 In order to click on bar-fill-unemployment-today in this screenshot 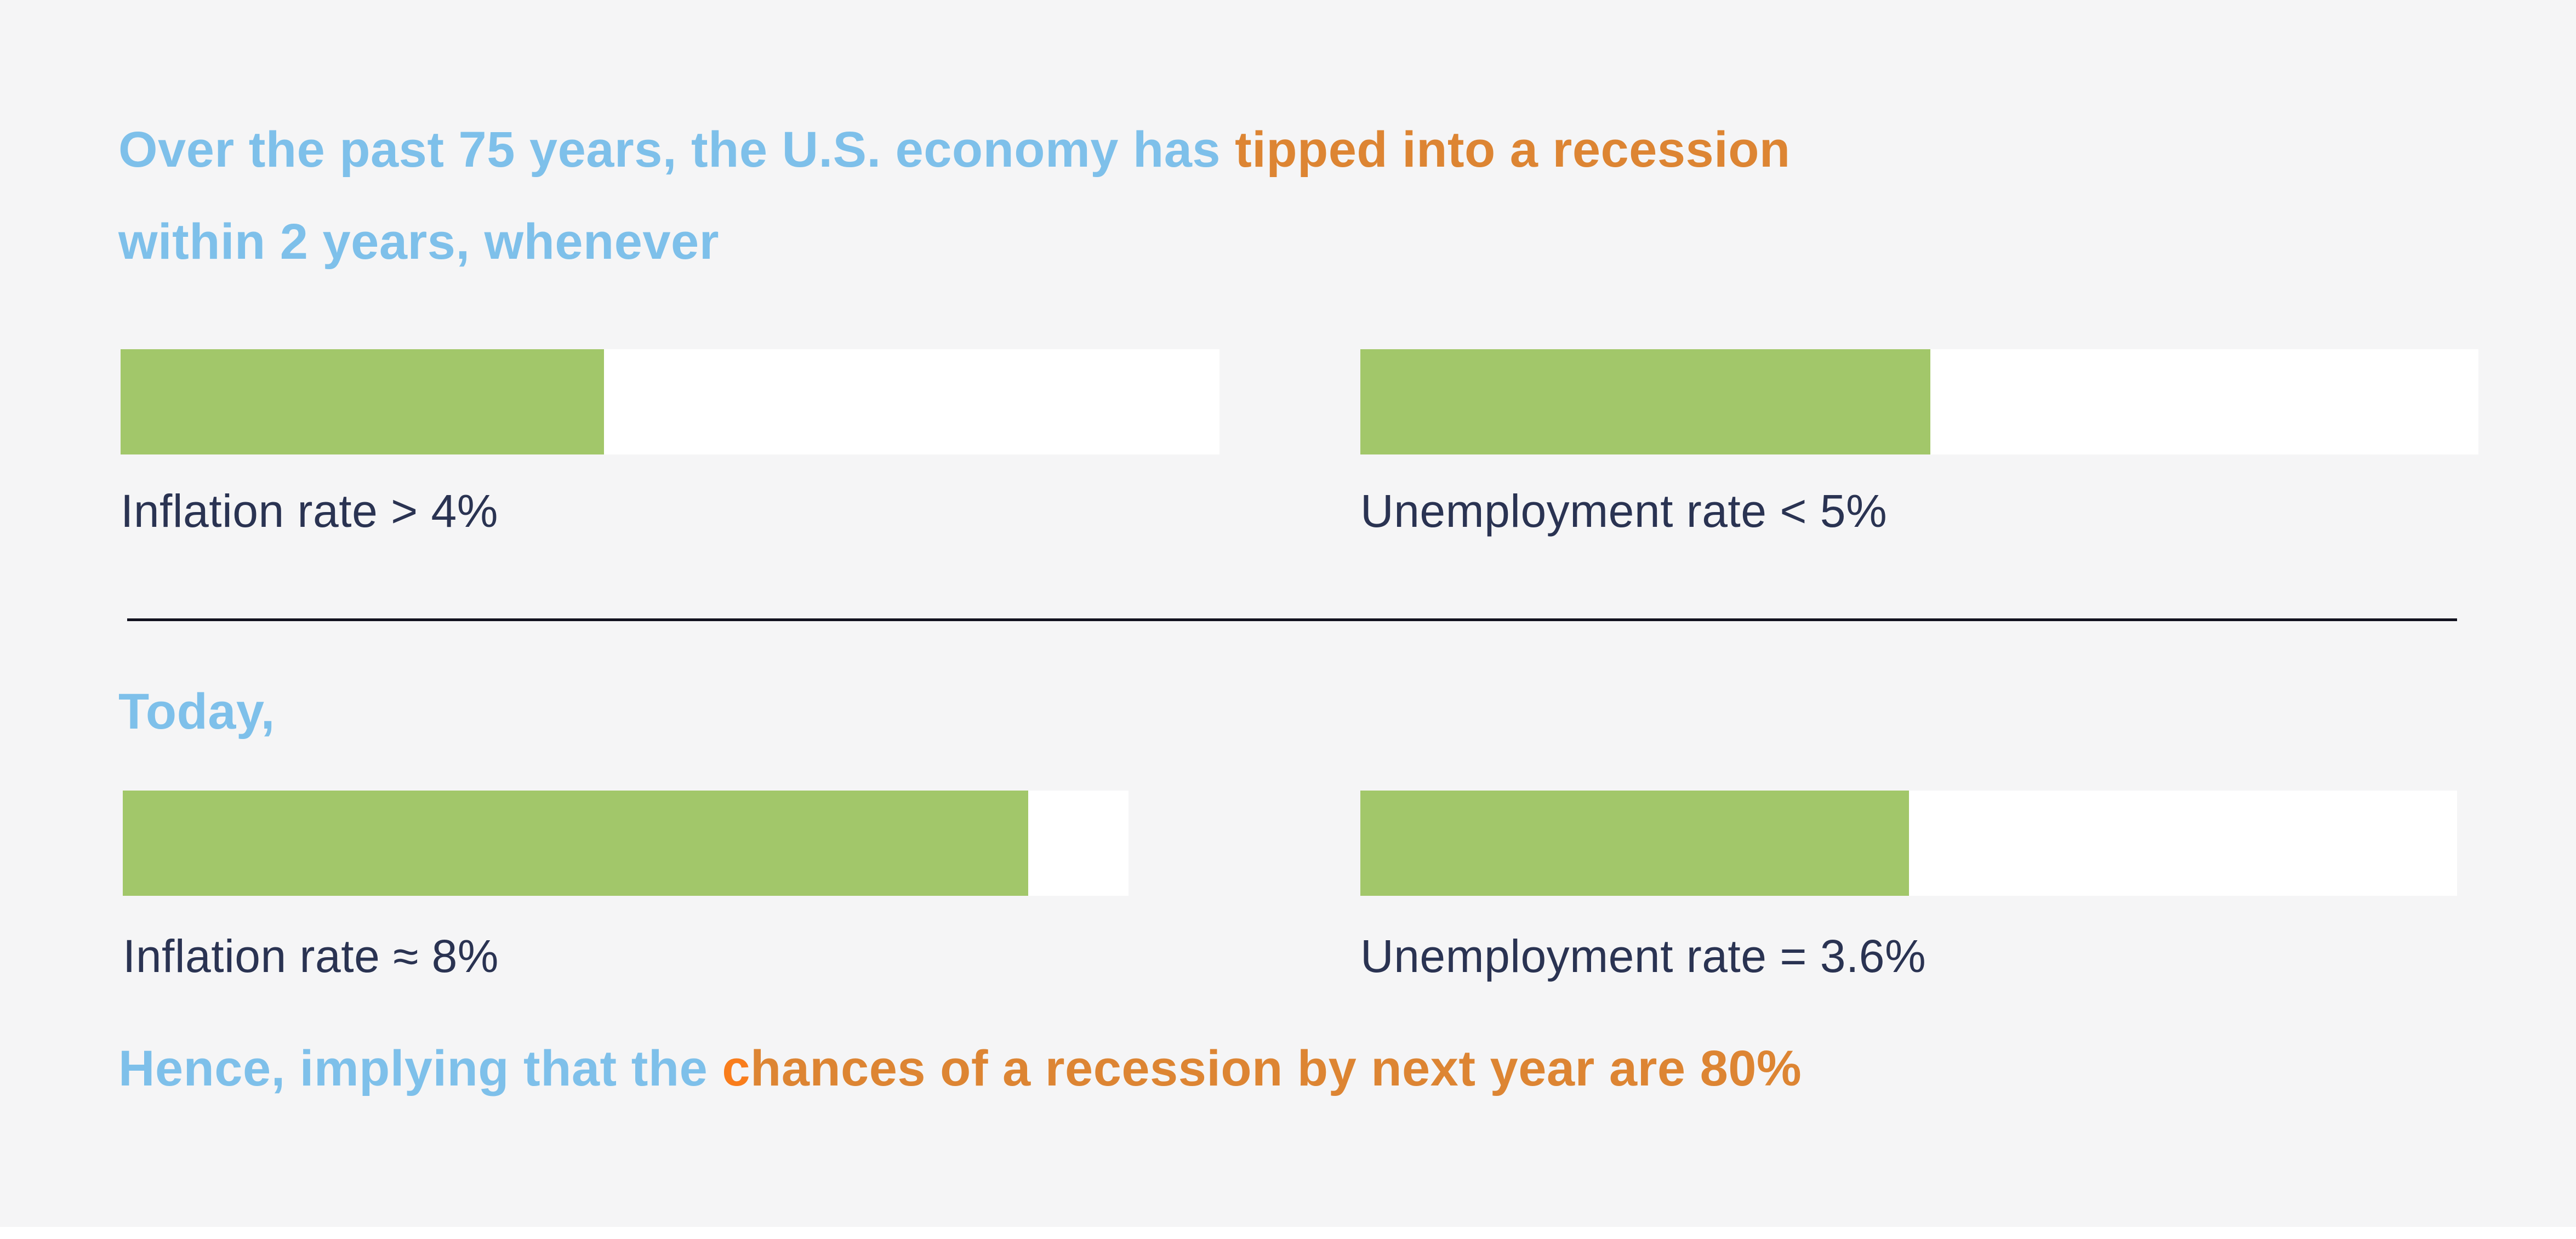, I will do `click(1634, 843)`.